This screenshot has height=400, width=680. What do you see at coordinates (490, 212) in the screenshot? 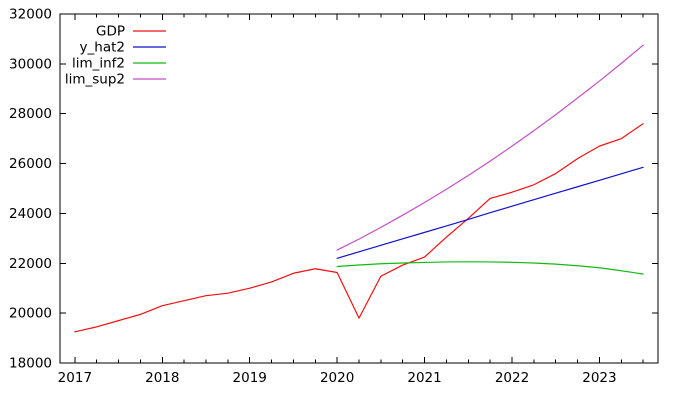
I see `series-line-y_hat2` at bounding box center [490, 212].